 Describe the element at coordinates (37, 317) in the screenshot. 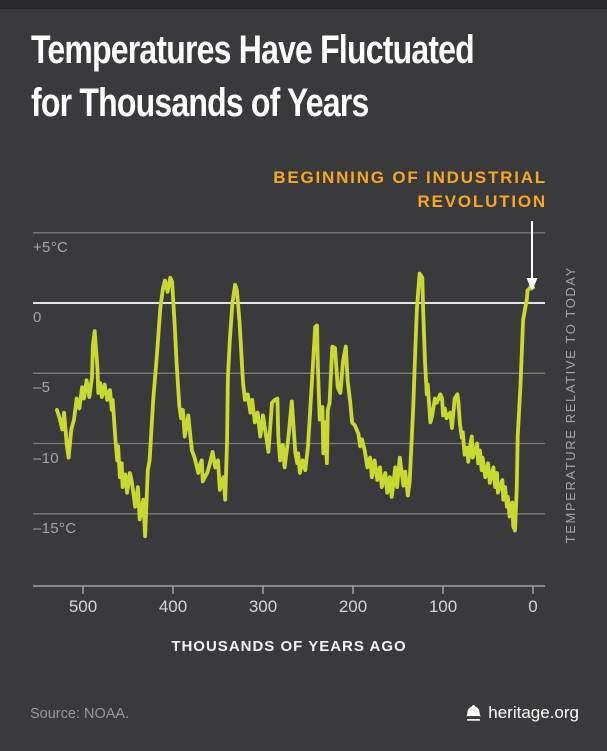

I see `y-axis-label-0: 0` at that location.